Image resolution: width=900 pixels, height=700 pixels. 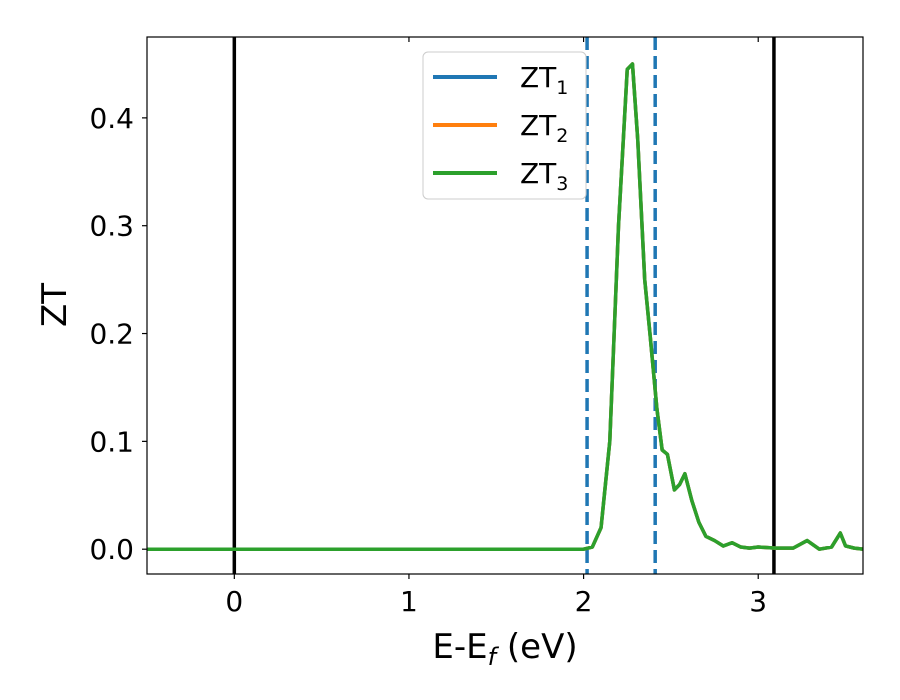 I want to click on legend: ZT1 ZT2 ZT3, so click(x=504, y=125).